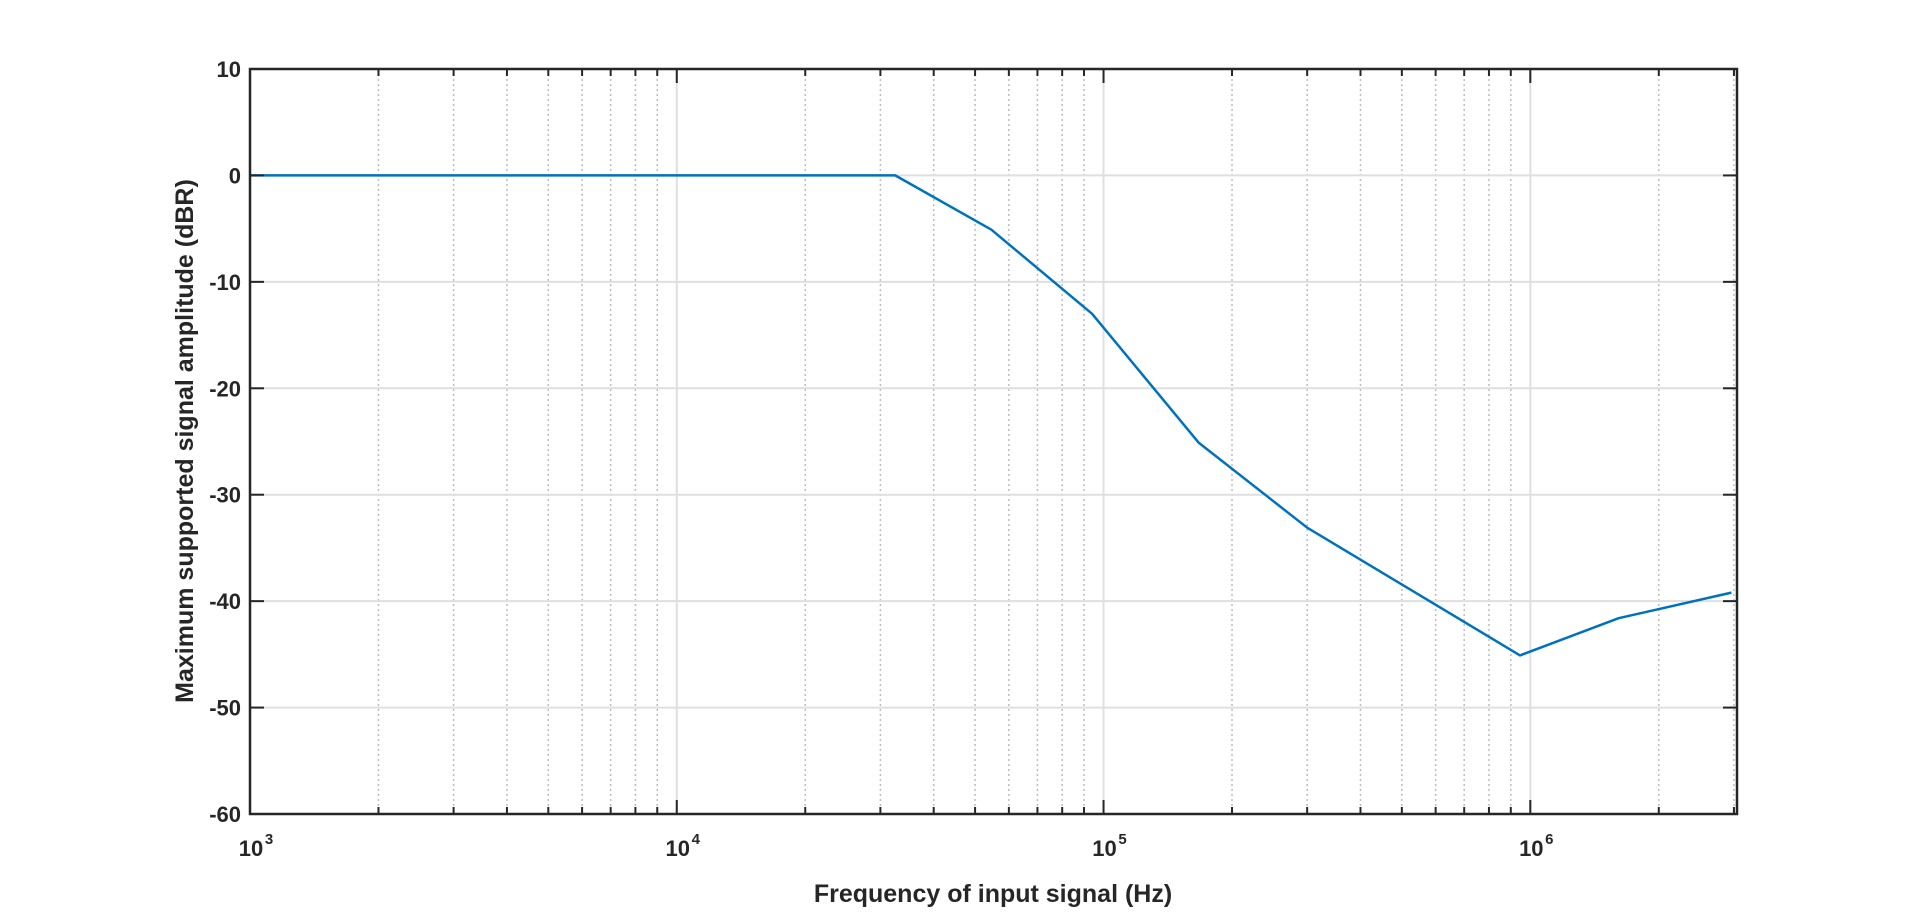 The image size is (1920, 916). What do you see at coordinates (235, 175) in the screenshot?
I see `y-tick-label: 0` at bounding box center [235, 175].